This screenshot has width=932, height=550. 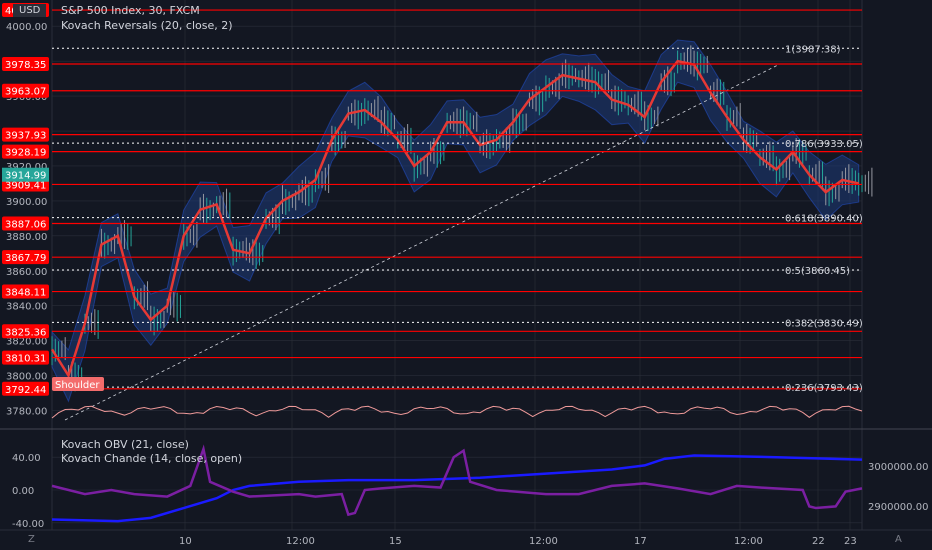 What do you see at coordinates (818, 541) in the screenshot?
I see `x-tick-label: 22` at bounding box center [818, 541].